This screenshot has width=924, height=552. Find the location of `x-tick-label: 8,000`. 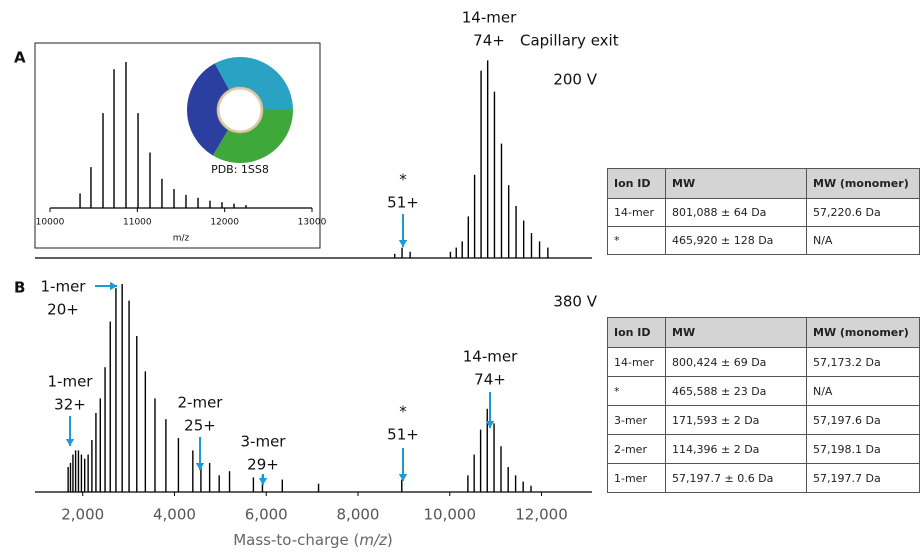

x-tick-label: 8,000 is located at coordinates (358, 515).